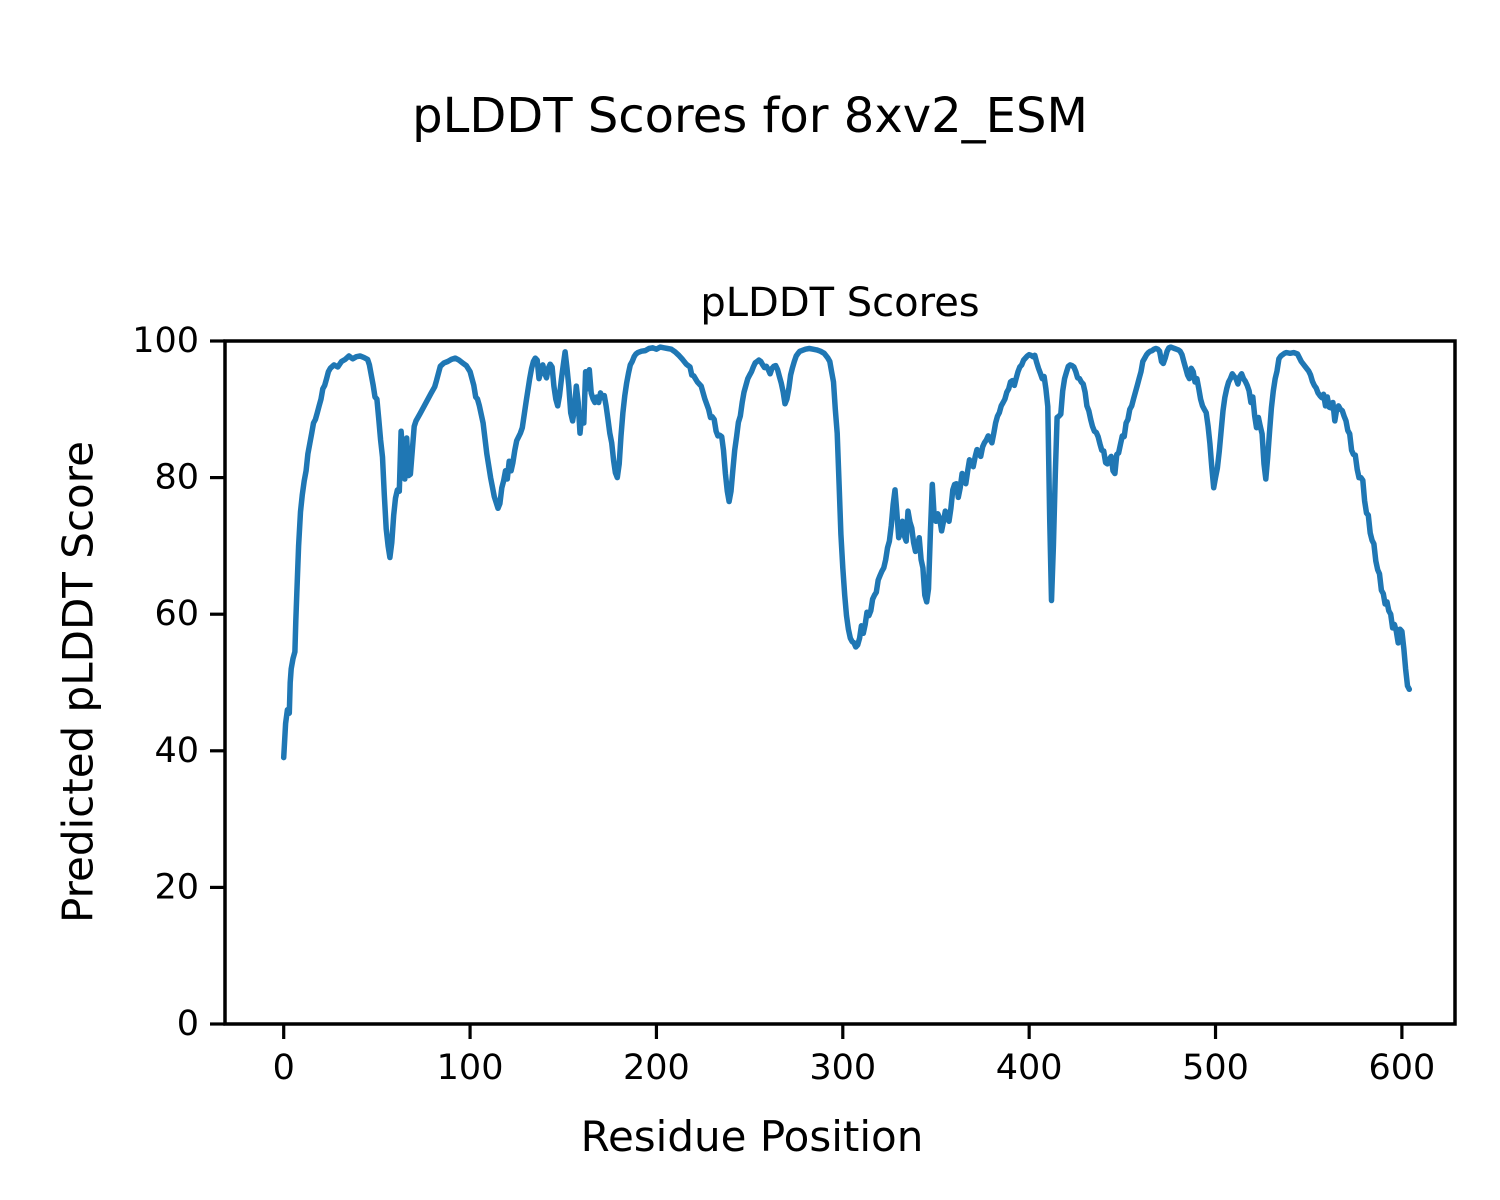  What do you see at coordinates (1401, 1068) in the screenshot?
I see `x-axis-tick-label: 600` at bounding box center [1401, 1068].